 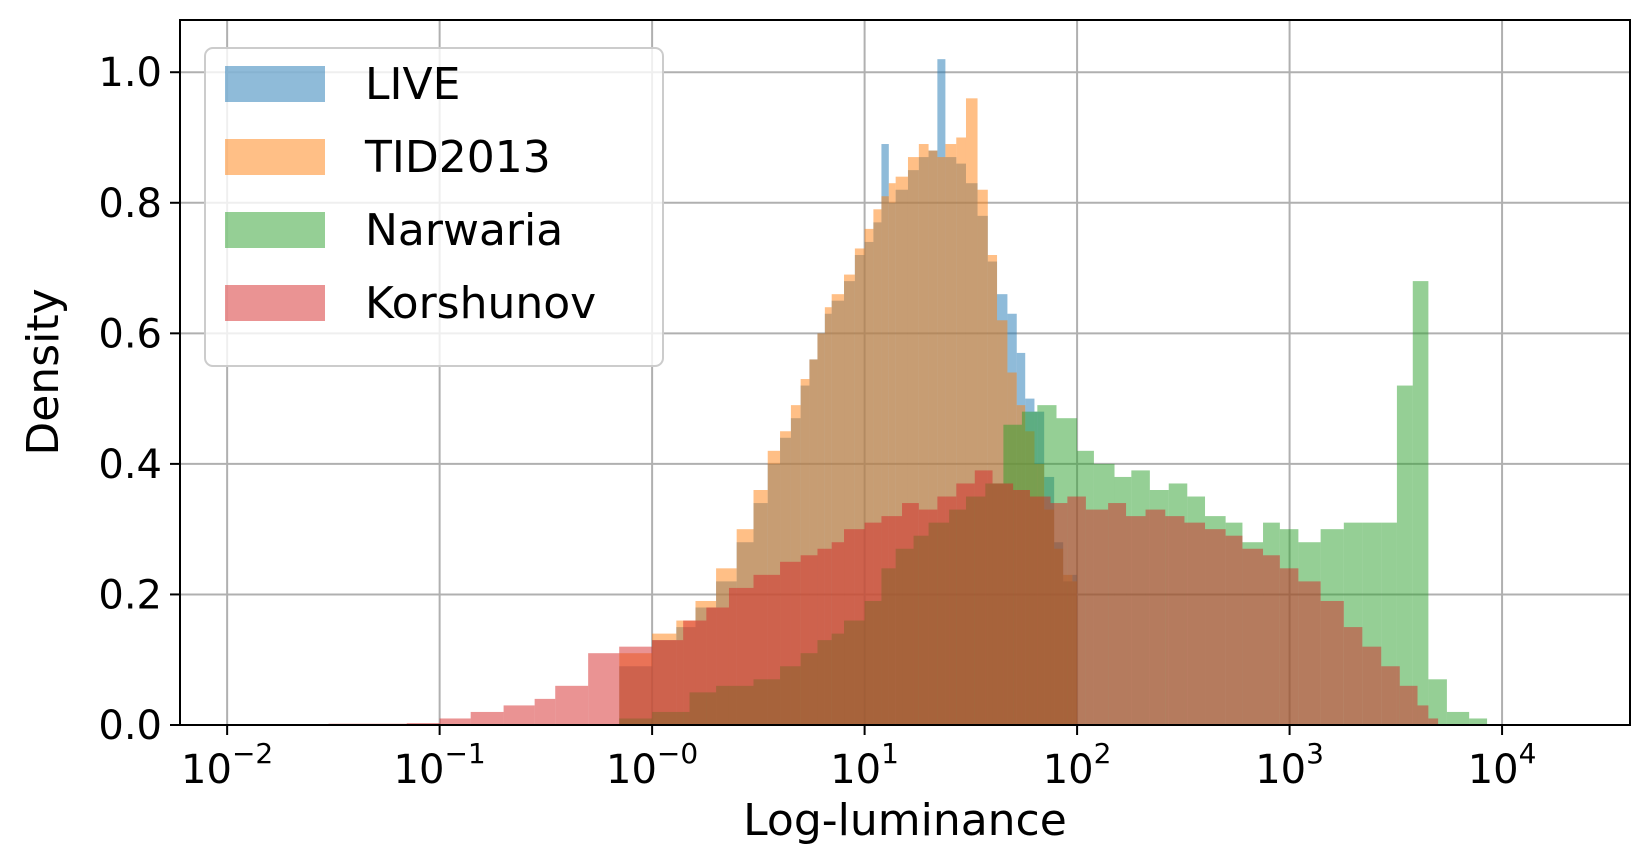 I want to click on legend: LIVE TID2013 Narwaria Korshunov, so click(x=434, y=207).